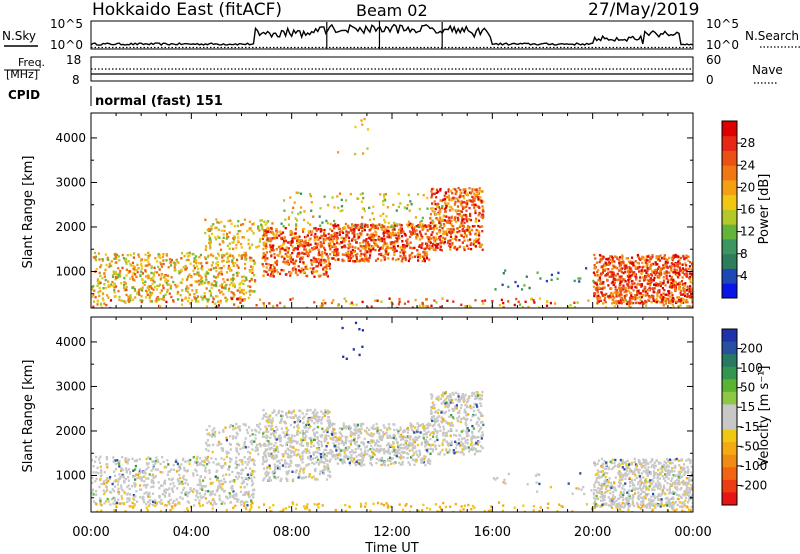 The image size is (800, 554). I want to click on nsky-panel-frame, so click(392, 35).